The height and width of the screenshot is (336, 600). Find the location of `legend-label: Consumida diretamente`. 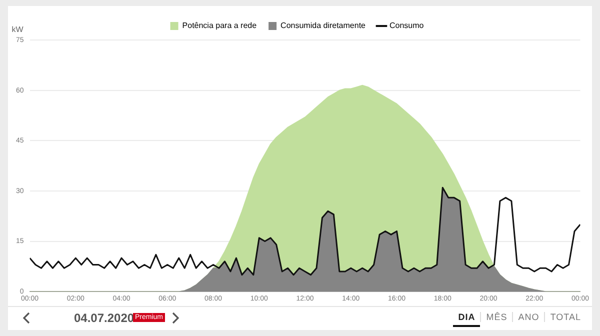

legend-label: Consumida diretamente is located at coordinates (323, 25).